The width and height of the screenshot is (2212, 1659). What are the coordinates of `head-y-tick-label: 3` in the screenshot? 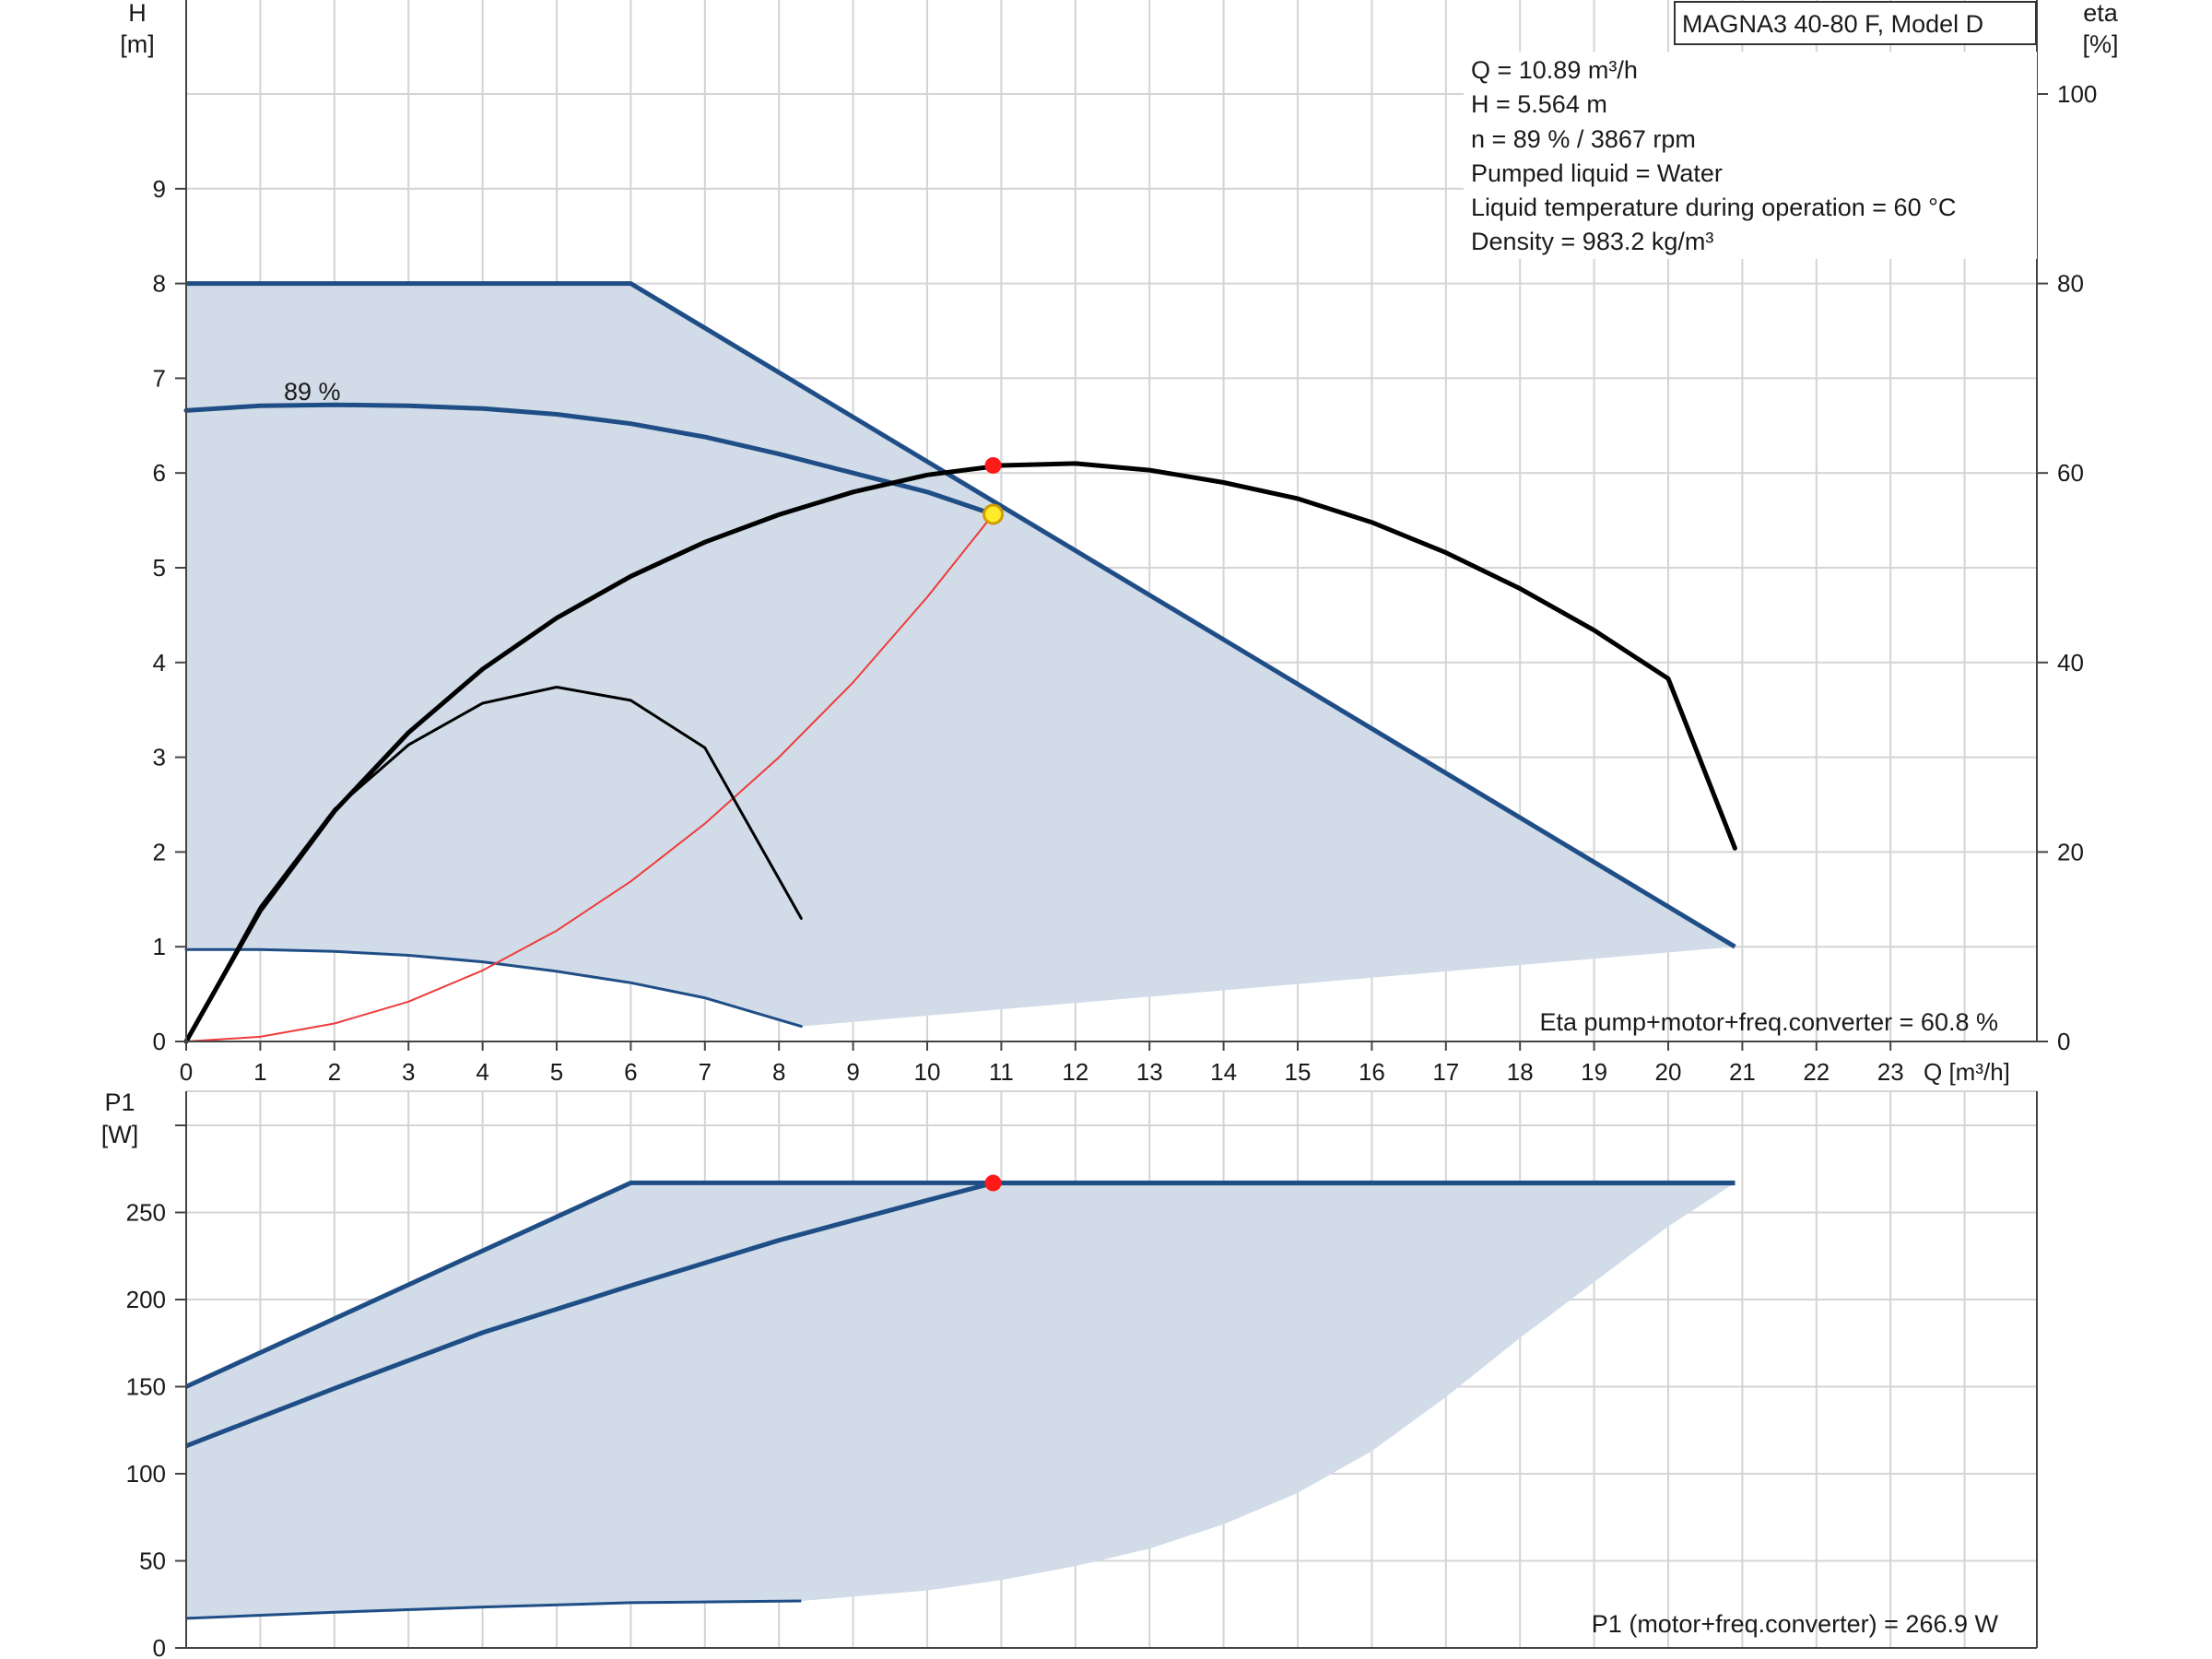 It's located at (159, 757).